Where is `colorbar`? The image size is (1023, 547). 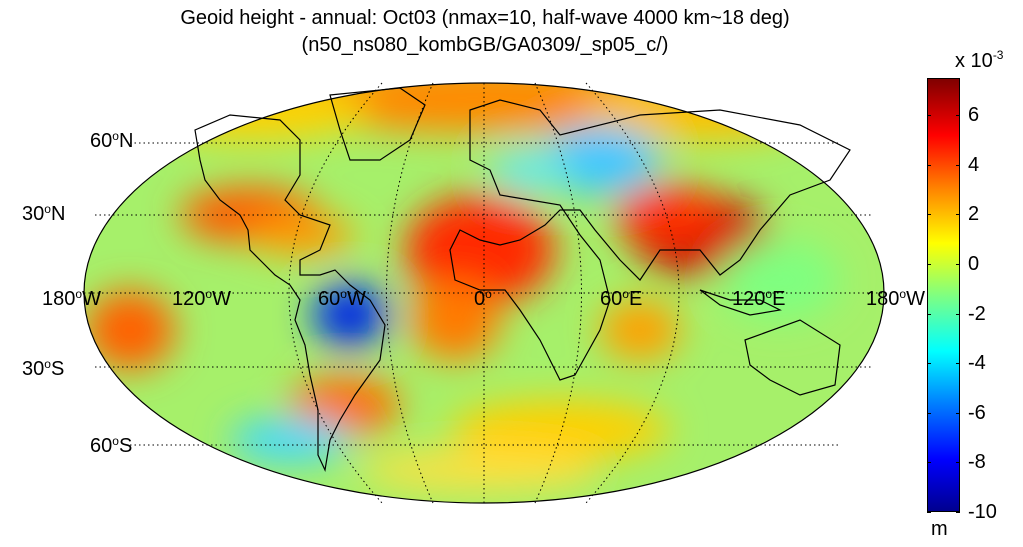 colorbar is located at coordinates (943, 295).